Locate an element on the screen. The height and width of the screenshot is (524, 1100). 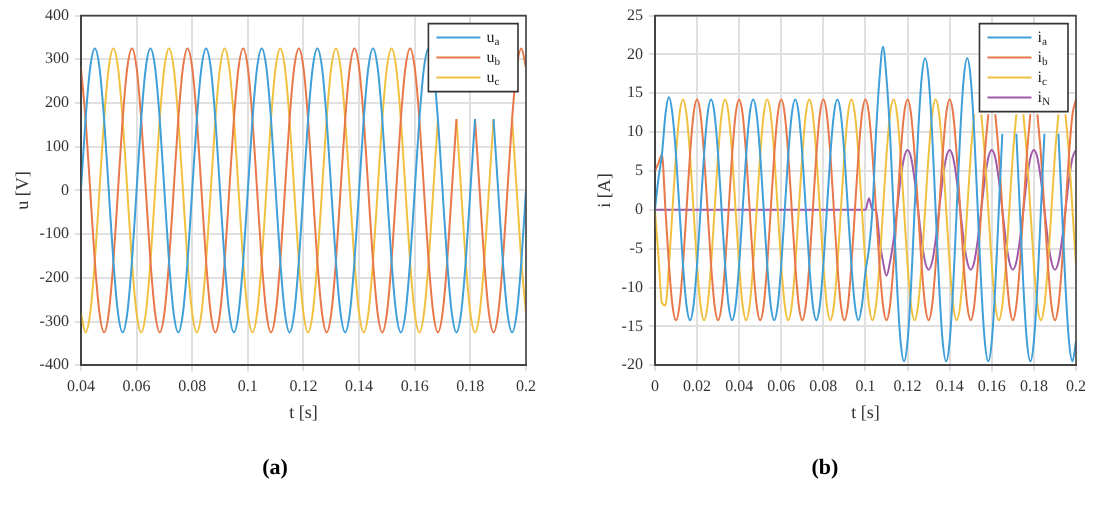
y-axis-title: u [V] is located at coordinates (21, 190).